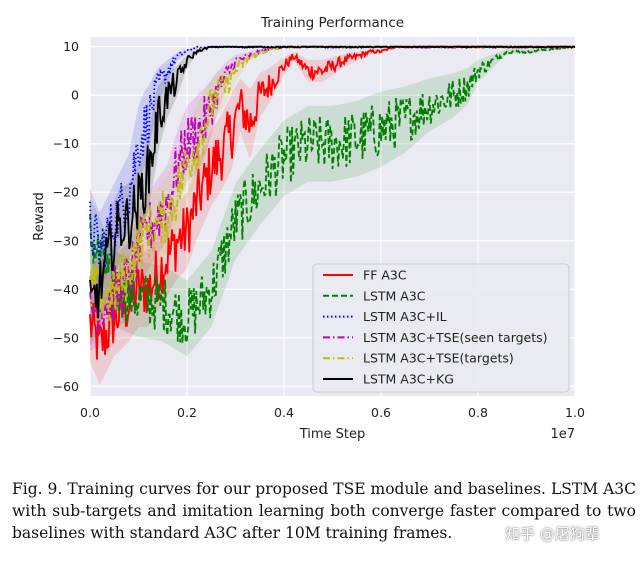 The image size is (642, 562). I want to click on legend-box, so click(441, 328).